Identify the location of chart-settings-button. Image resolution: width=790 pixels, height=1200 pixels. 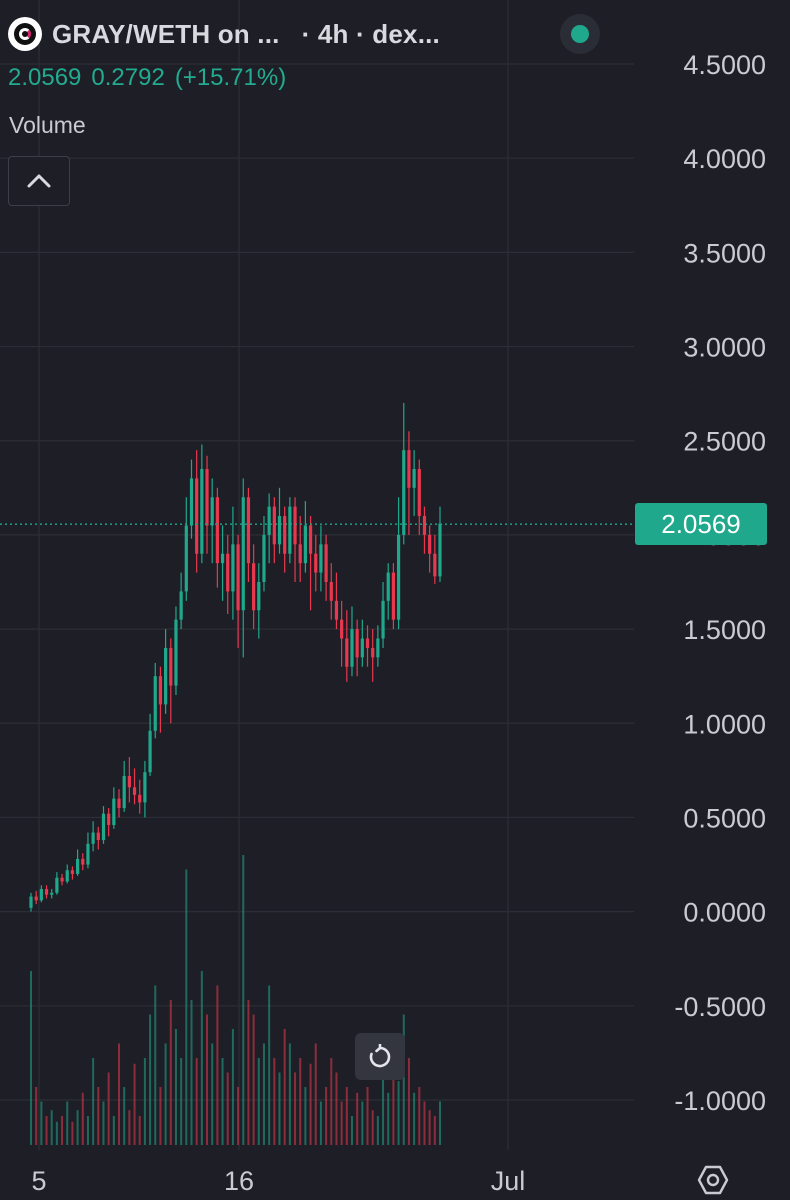
(713, 1180).